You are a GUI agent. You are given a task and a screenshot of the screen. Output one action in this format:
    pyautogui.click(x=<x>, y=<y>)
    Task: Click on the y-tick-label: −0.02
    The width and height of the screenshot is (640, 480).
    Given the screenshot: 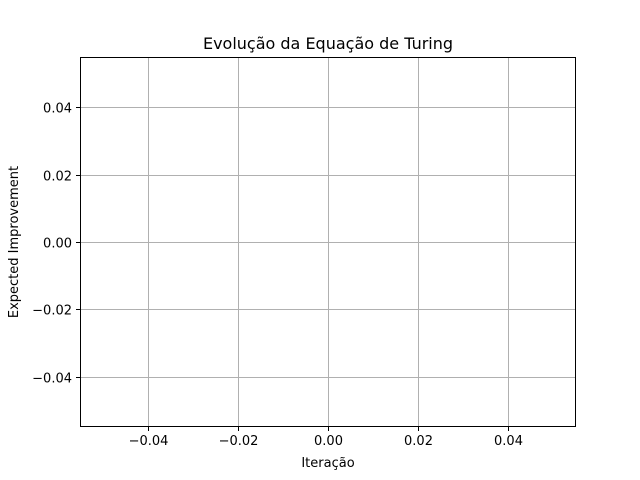 What is the action you would take?
    pyautogui.click(x=52, y=311)
    